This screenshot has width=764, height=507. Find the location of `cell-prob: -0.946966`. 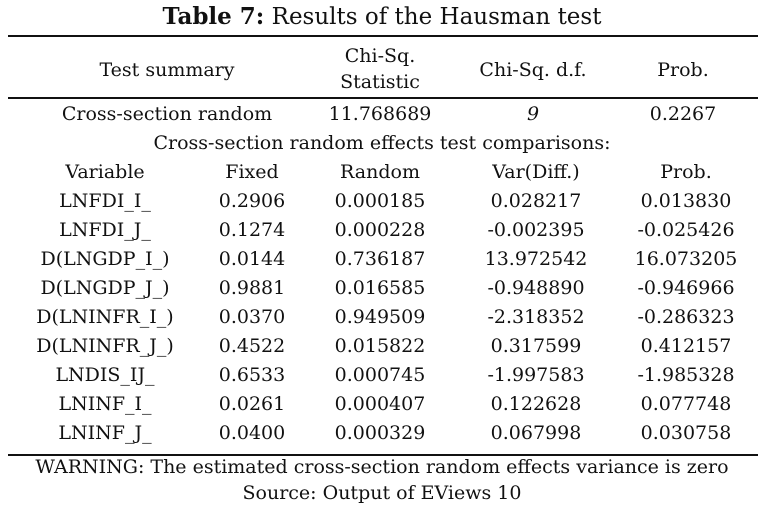

cell-prob: -0.946966 is located at coordinates (686, 288).